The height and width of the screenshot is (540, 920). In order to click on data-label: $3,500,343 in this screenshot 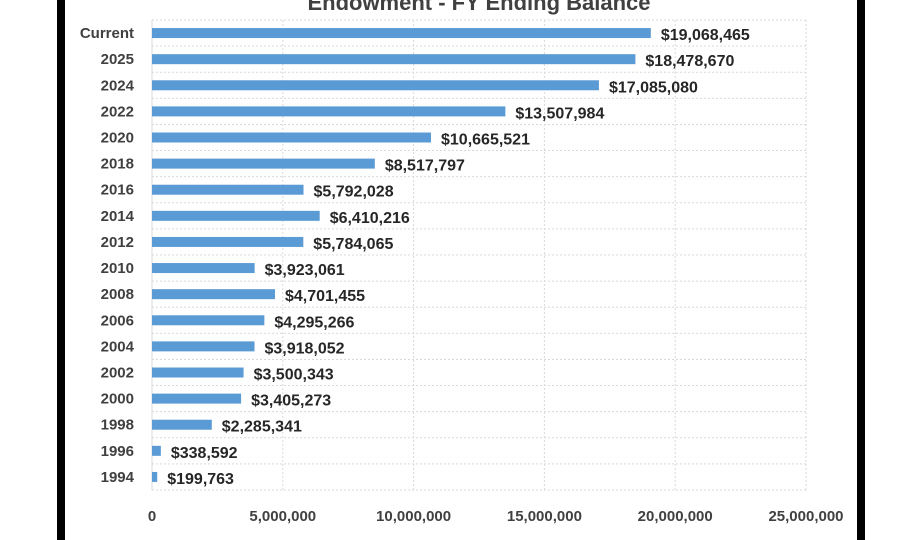, I will do `click(294, 375)`.